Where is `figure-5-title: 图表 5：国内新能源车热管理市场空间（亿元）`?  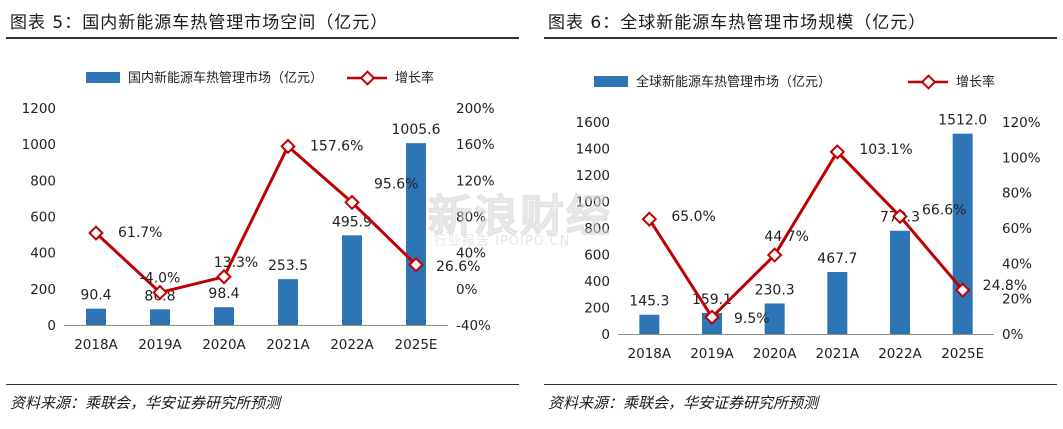
figure-5-title: 图表 5：国内新能源车热管理市场空间（亿元） is located at coordinates (199, 23).